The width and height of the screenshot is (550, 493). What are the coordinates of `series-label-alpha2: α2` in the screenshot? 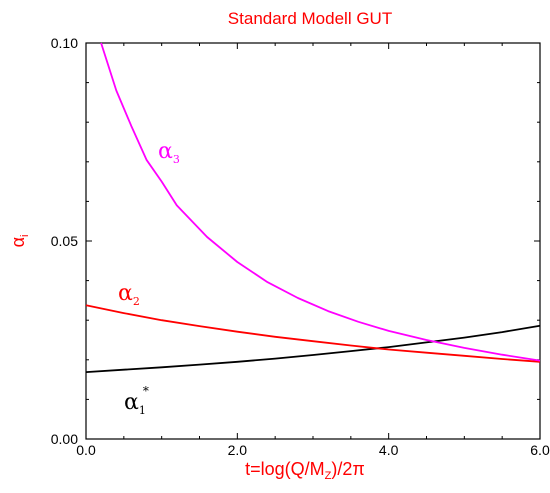 It's located at (129, 294).